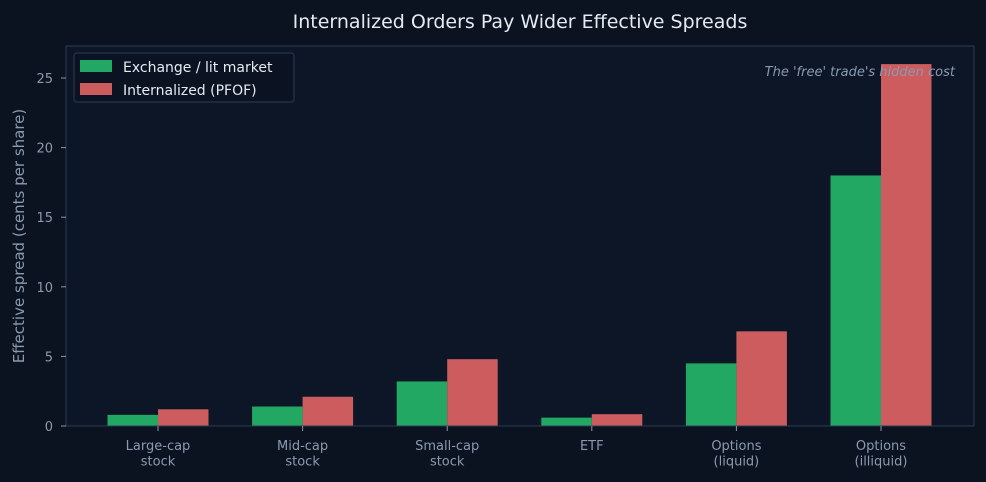 This screenshot has height=482, width=986. What do you see at coordinates (158, 454) in the screenshot?
I see `x-tick-label: Large-cap stock` at bounding box center [158, 454].